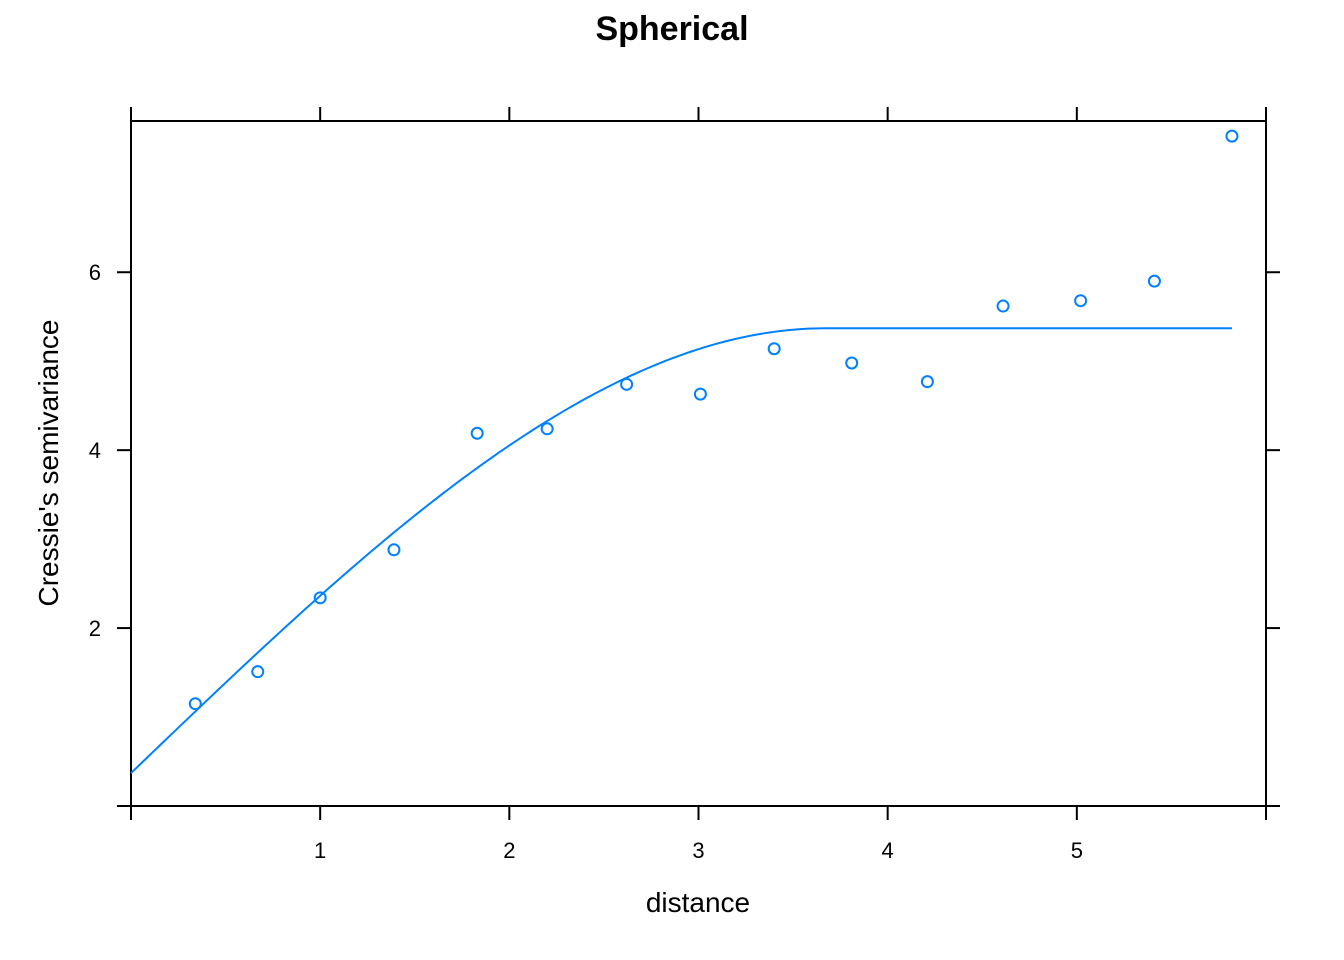 The width and height of the screenshot is (1344, 960). What do you see at coordinates (888, 850) in the screenshot?
I see `x-tick-label: 4` at bounding box center [888, 850].